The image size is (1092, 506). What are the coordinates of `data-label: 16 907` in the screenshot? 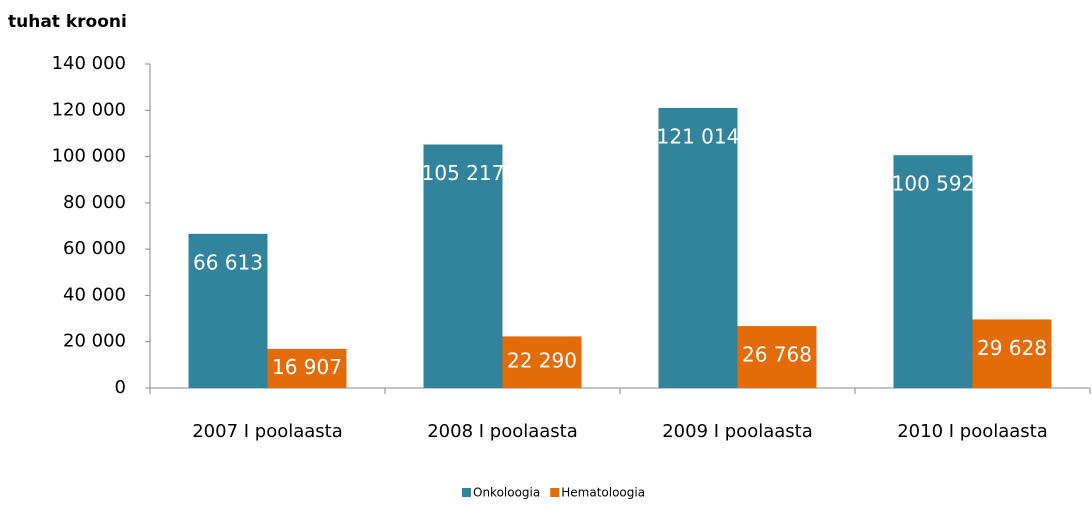 It's located at (307, 367).